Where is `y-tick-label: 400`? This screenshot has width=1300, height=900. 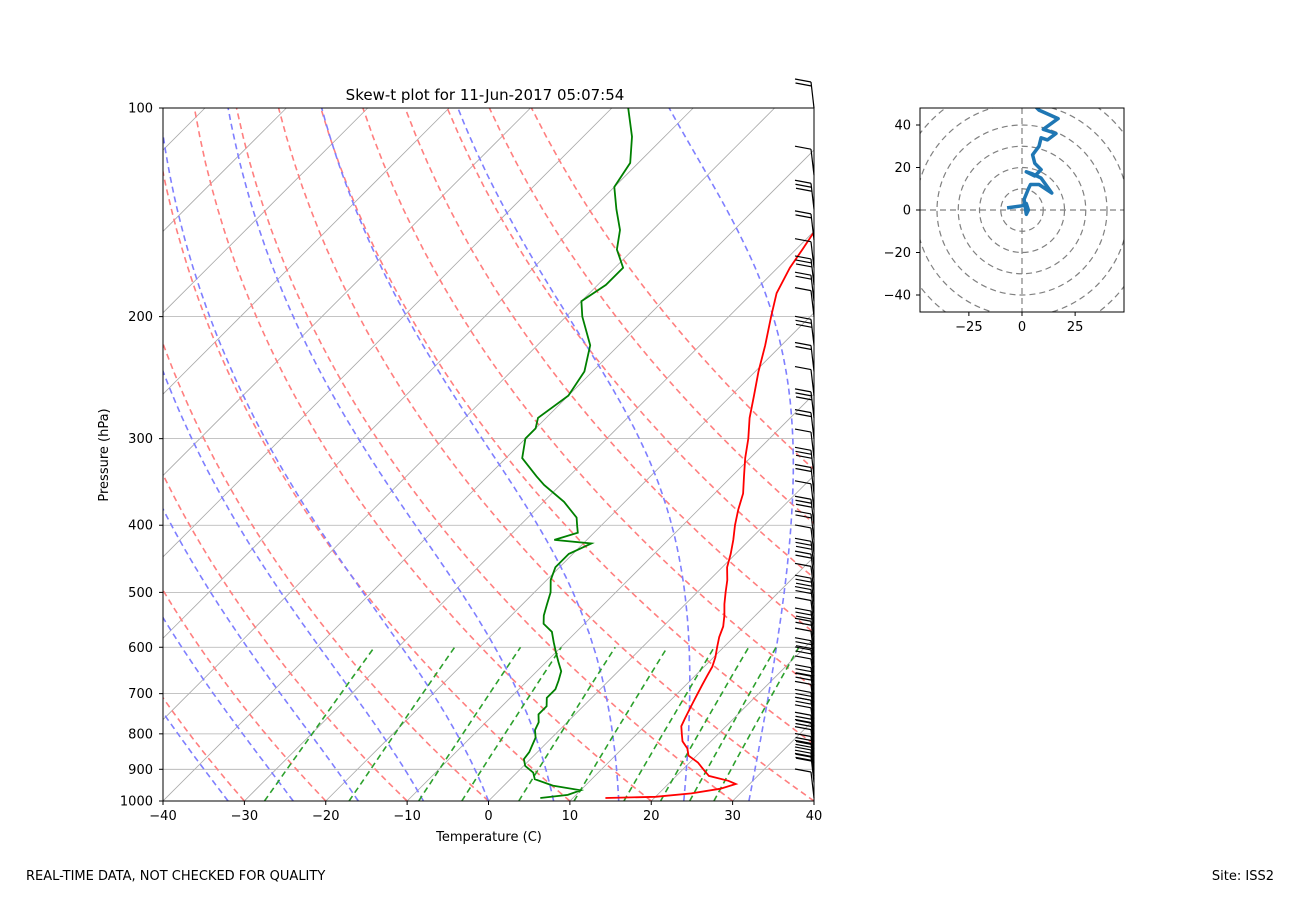 y-tick-label: 400 is located at coordinates (140, 526).